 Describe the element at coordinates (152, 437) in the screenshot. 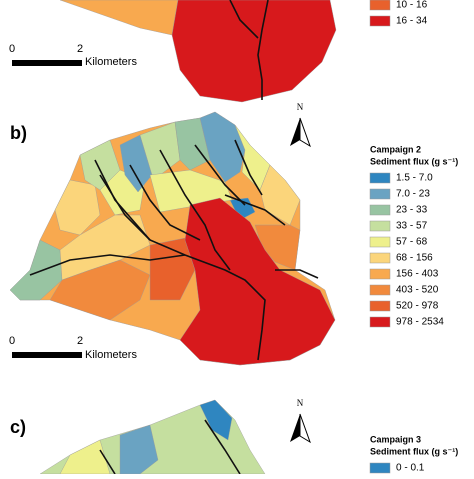

I see `map-c` at that location.